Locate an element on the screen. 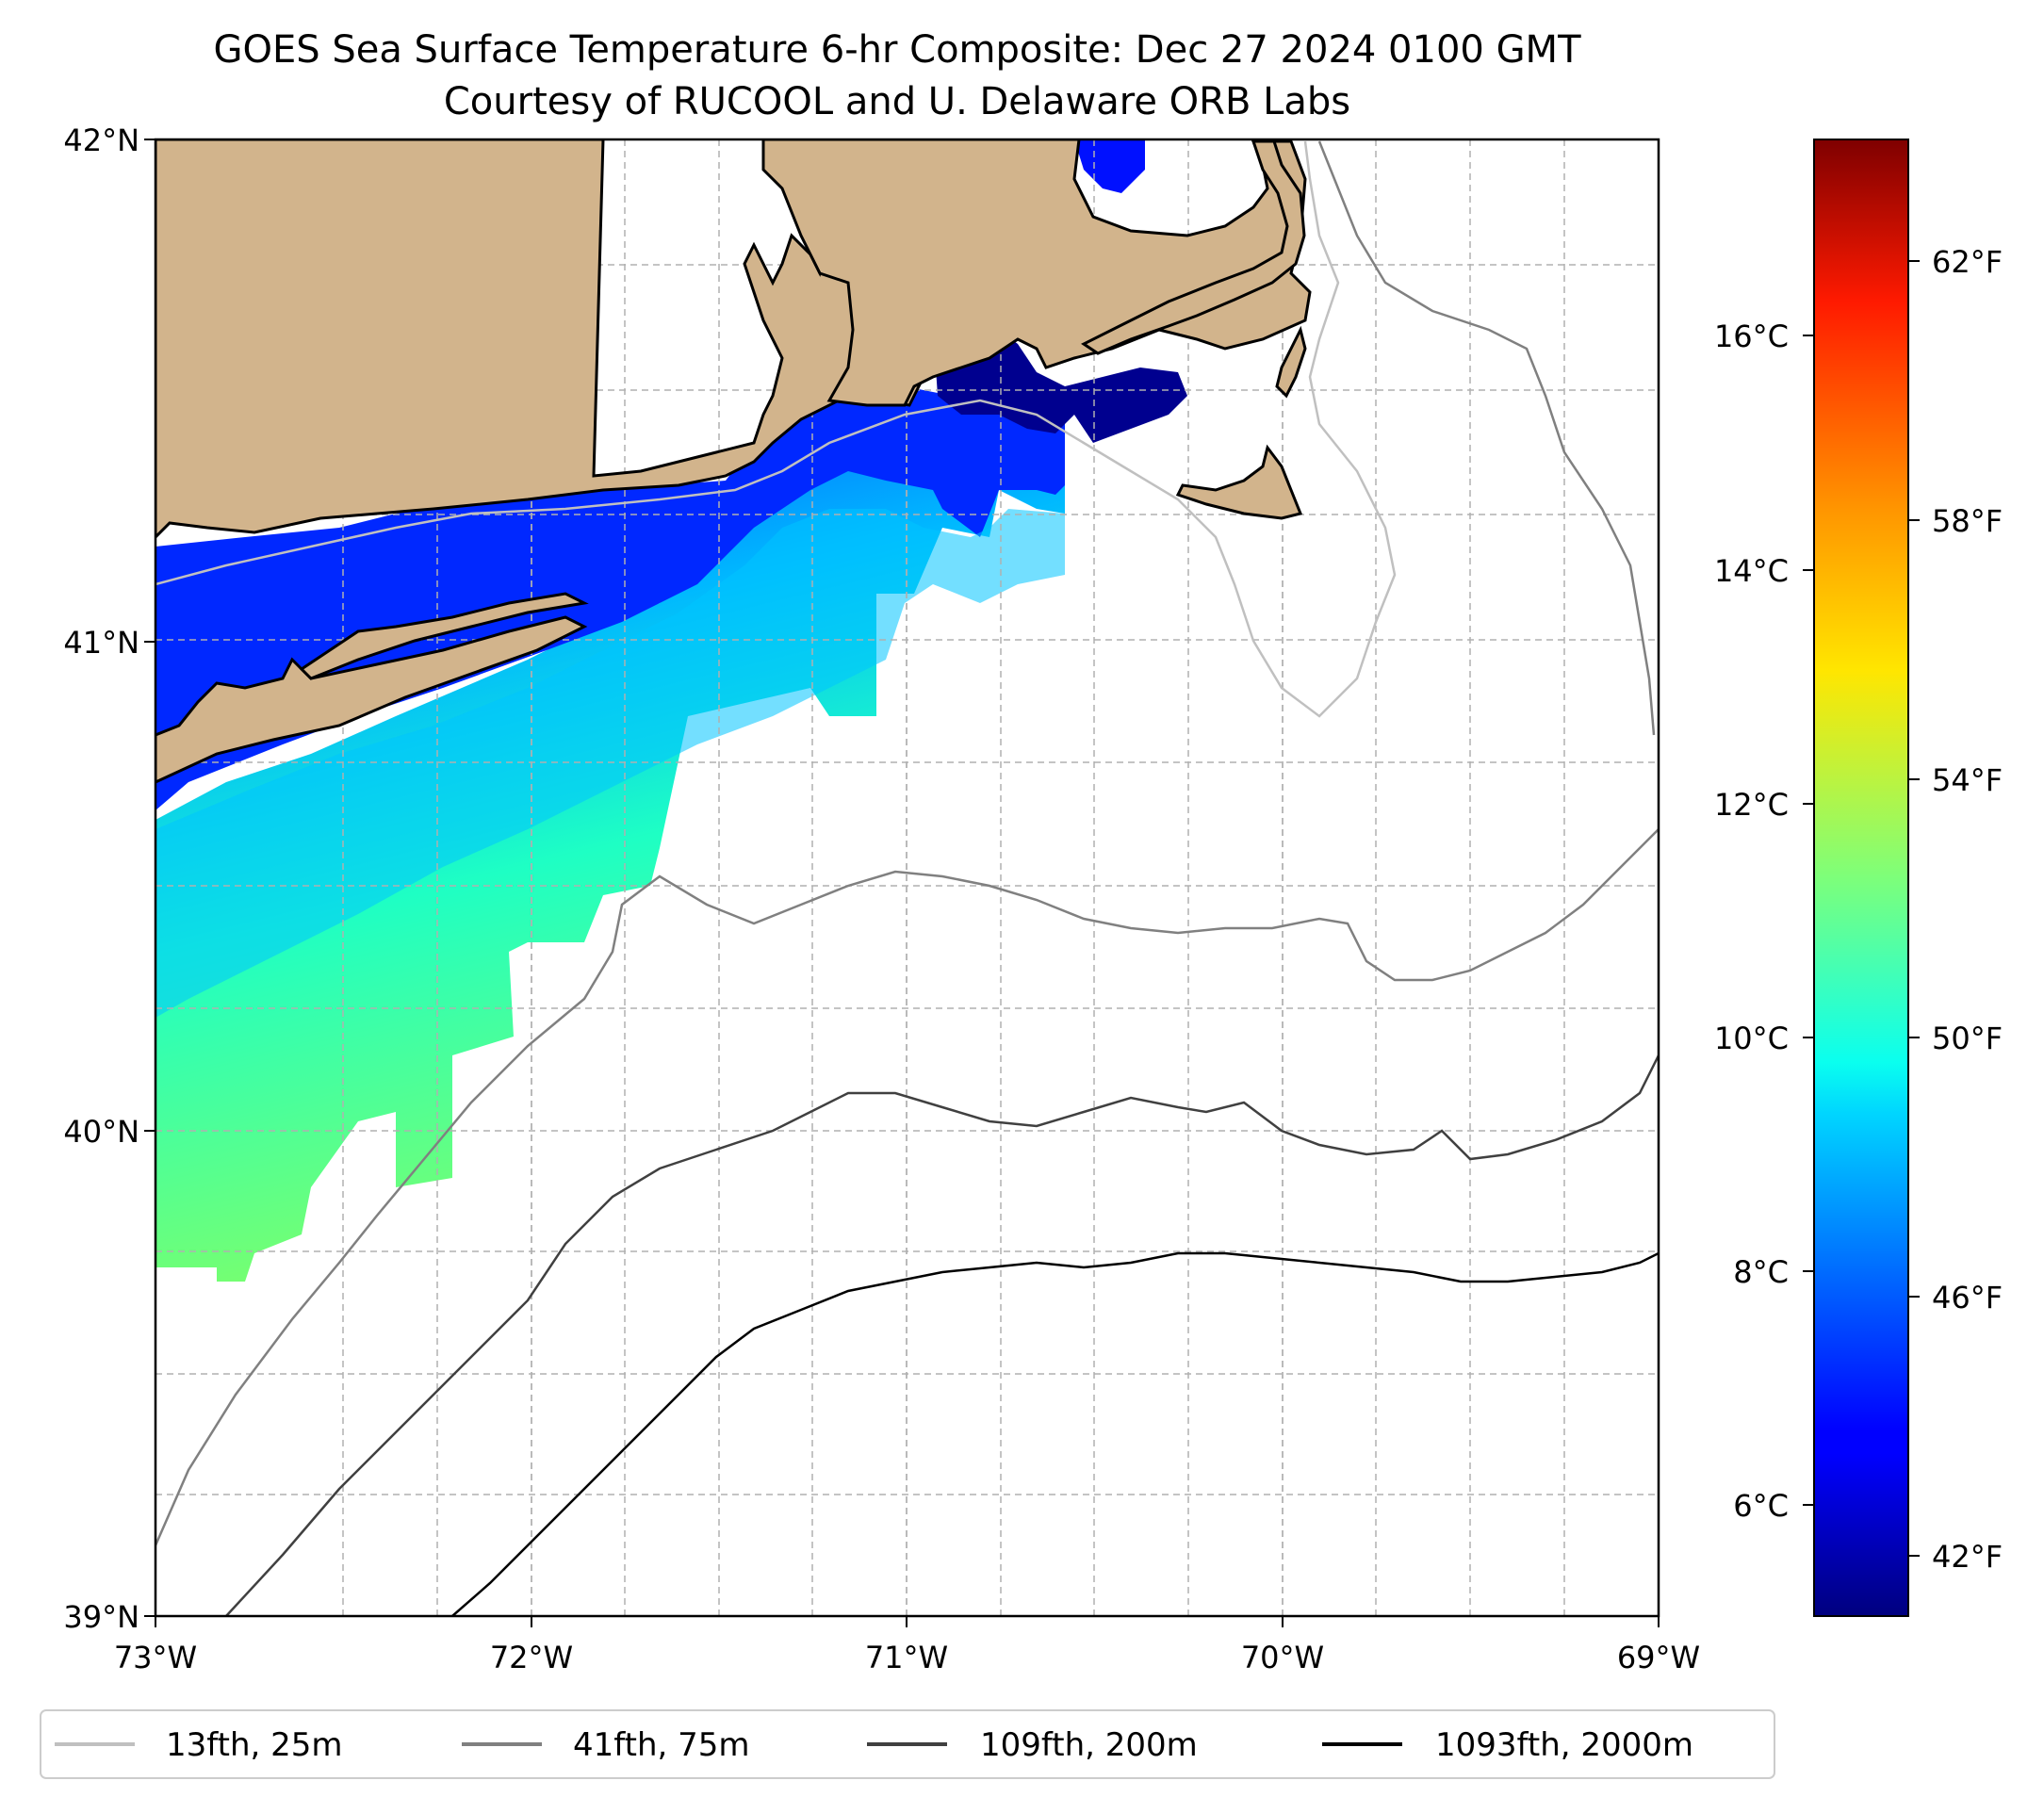  colorbar-c-tick-6: 6°C is located at coordinates (1761, 1506).